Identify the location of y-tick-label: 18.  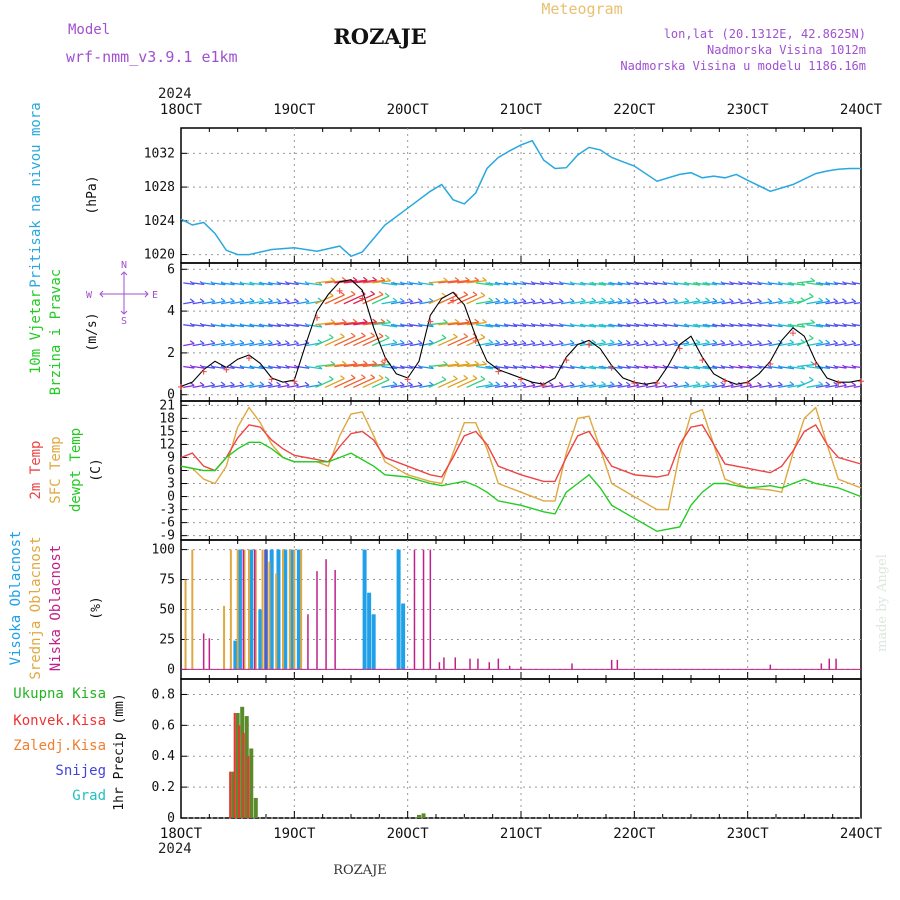
(167, 418).